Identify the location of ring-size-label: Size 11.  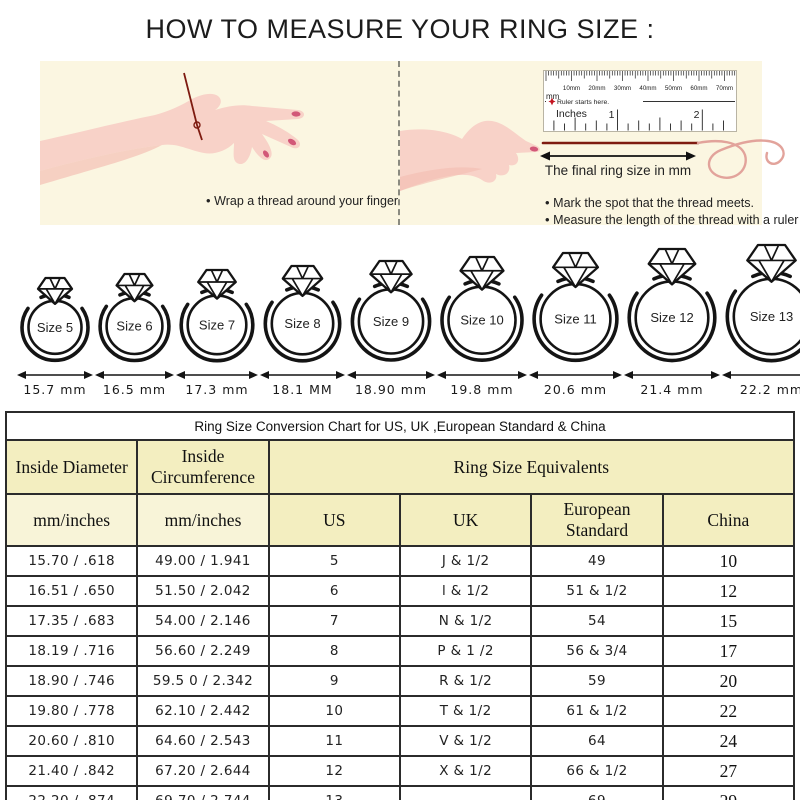
(575, 318).